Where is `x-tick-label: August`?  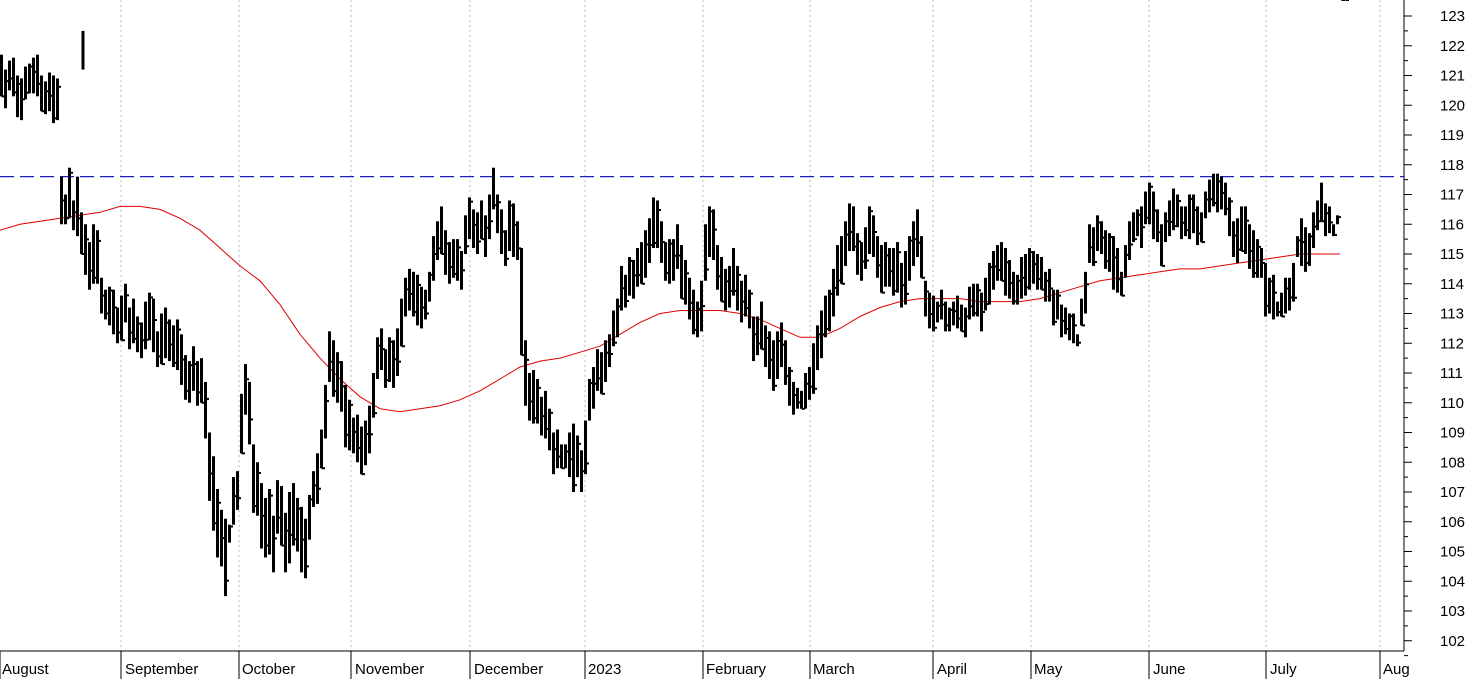 x-tick-label: August is located at coordinates (26, 669).